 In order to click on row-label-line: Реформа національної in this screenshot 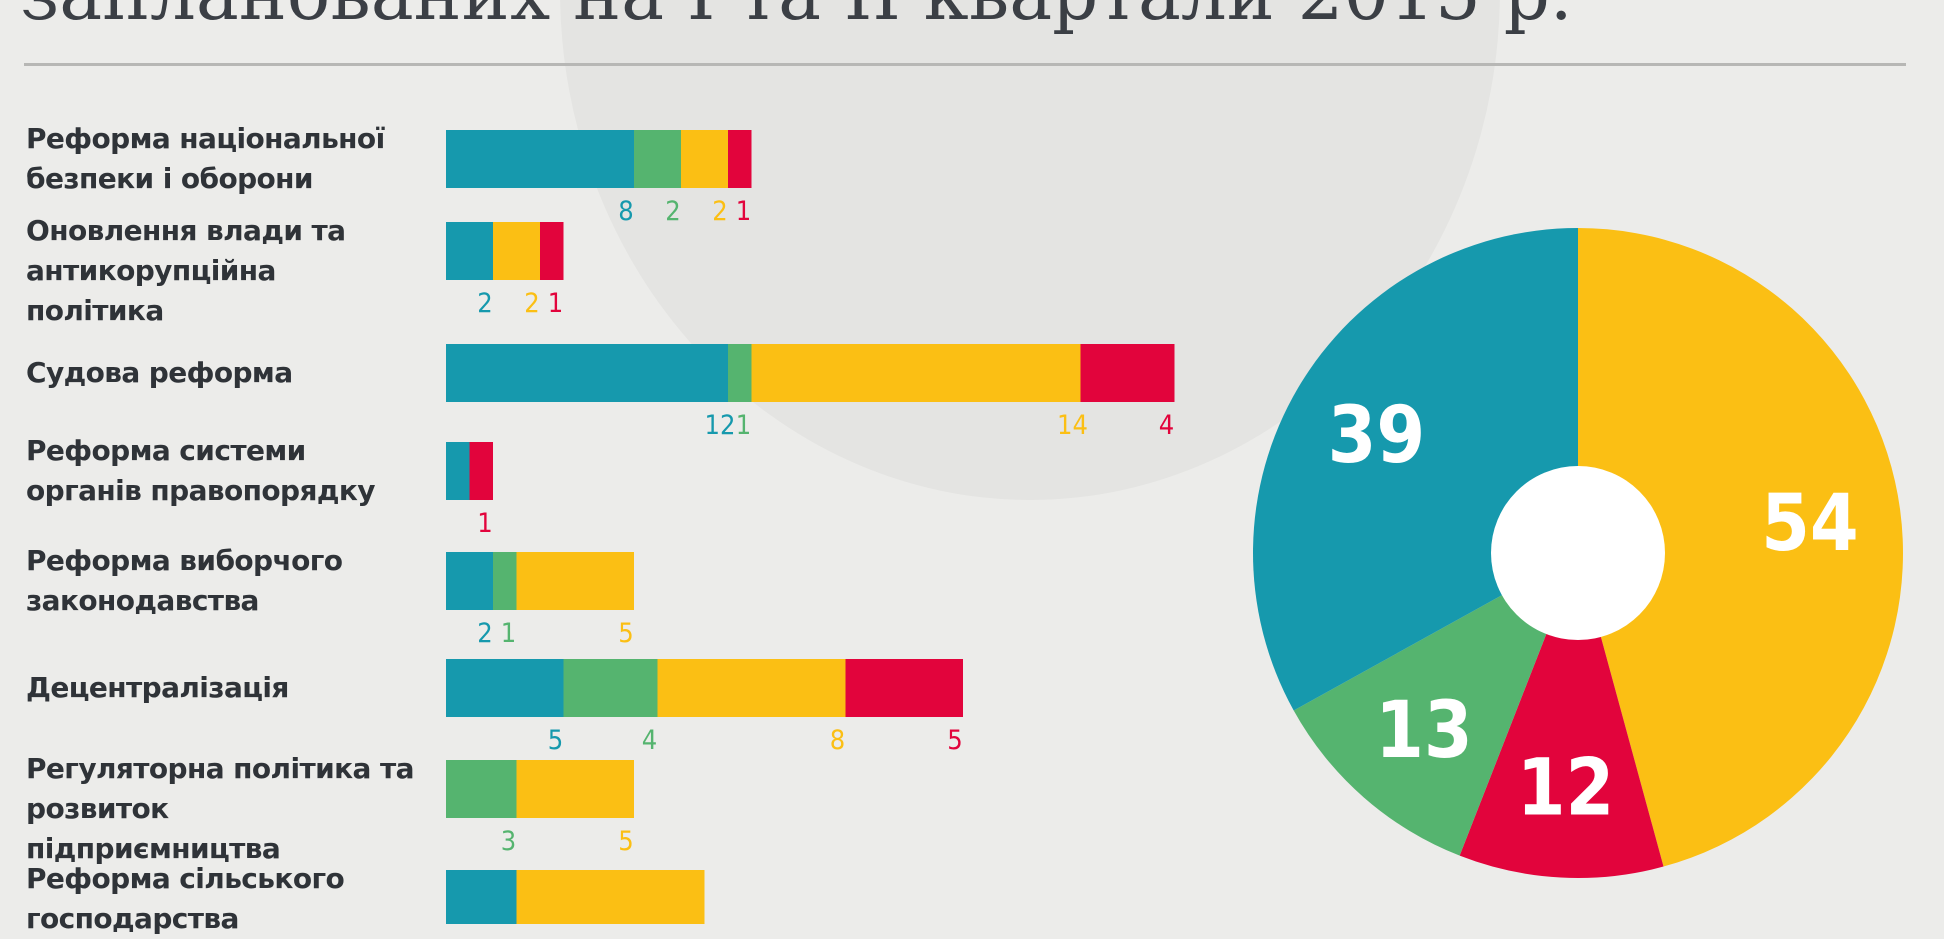, I will do `click(205, 138)`.